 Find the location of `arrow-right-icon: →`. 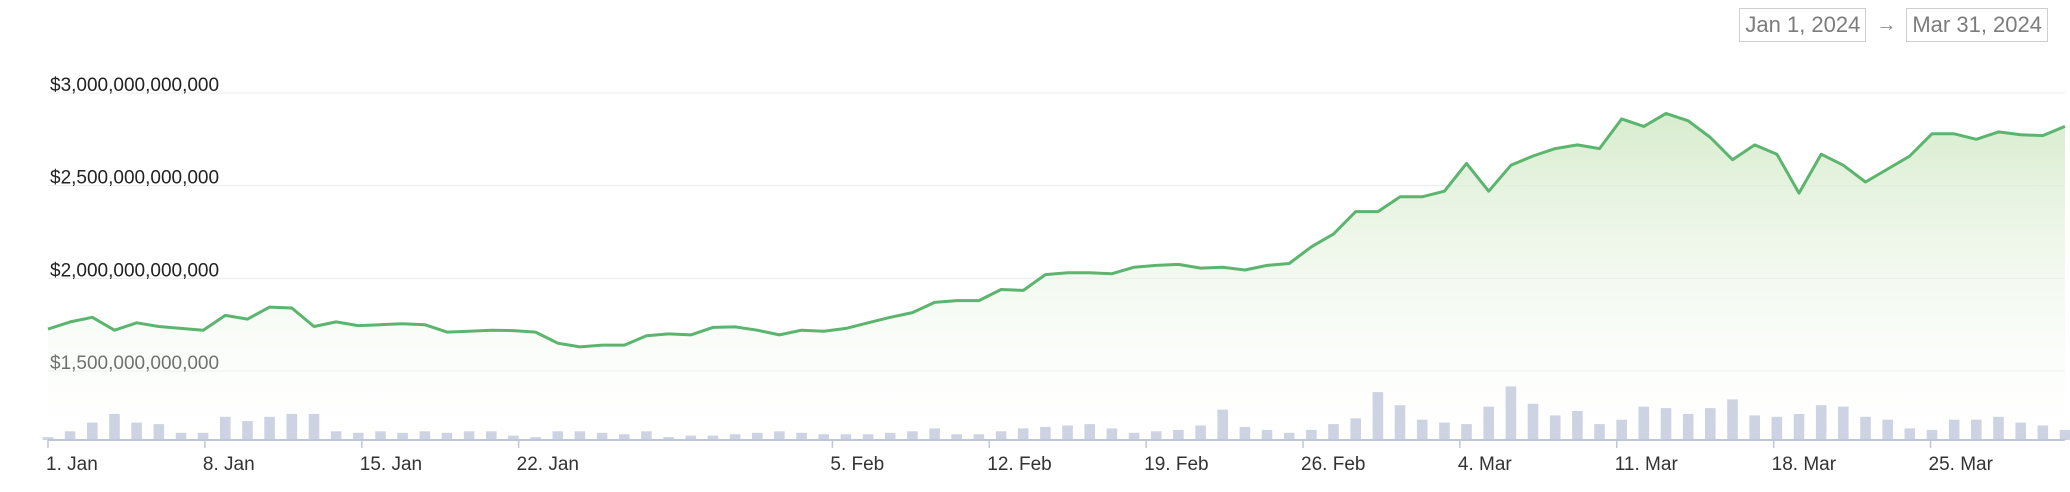

arrow-right-icon: → is located at coordinates (1886, 24).